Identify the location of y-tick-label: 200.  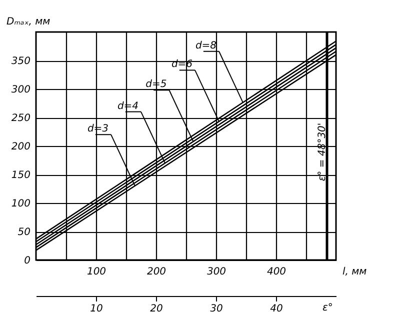
(20, 147).